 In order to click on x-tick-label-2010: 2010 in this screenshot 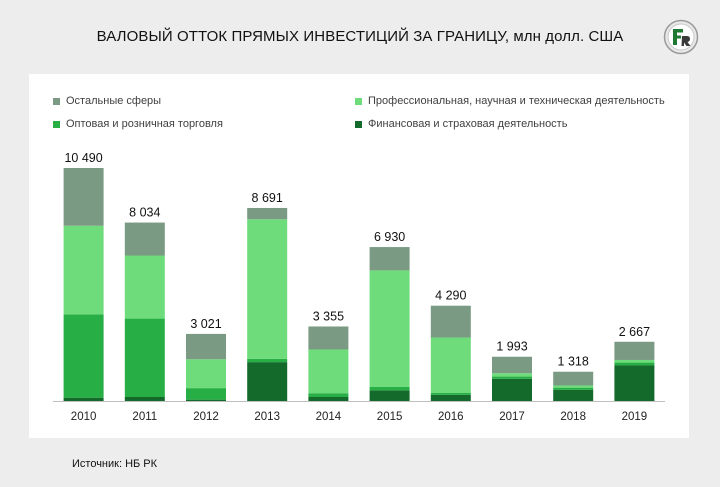, I will do `click(84, 417)`.